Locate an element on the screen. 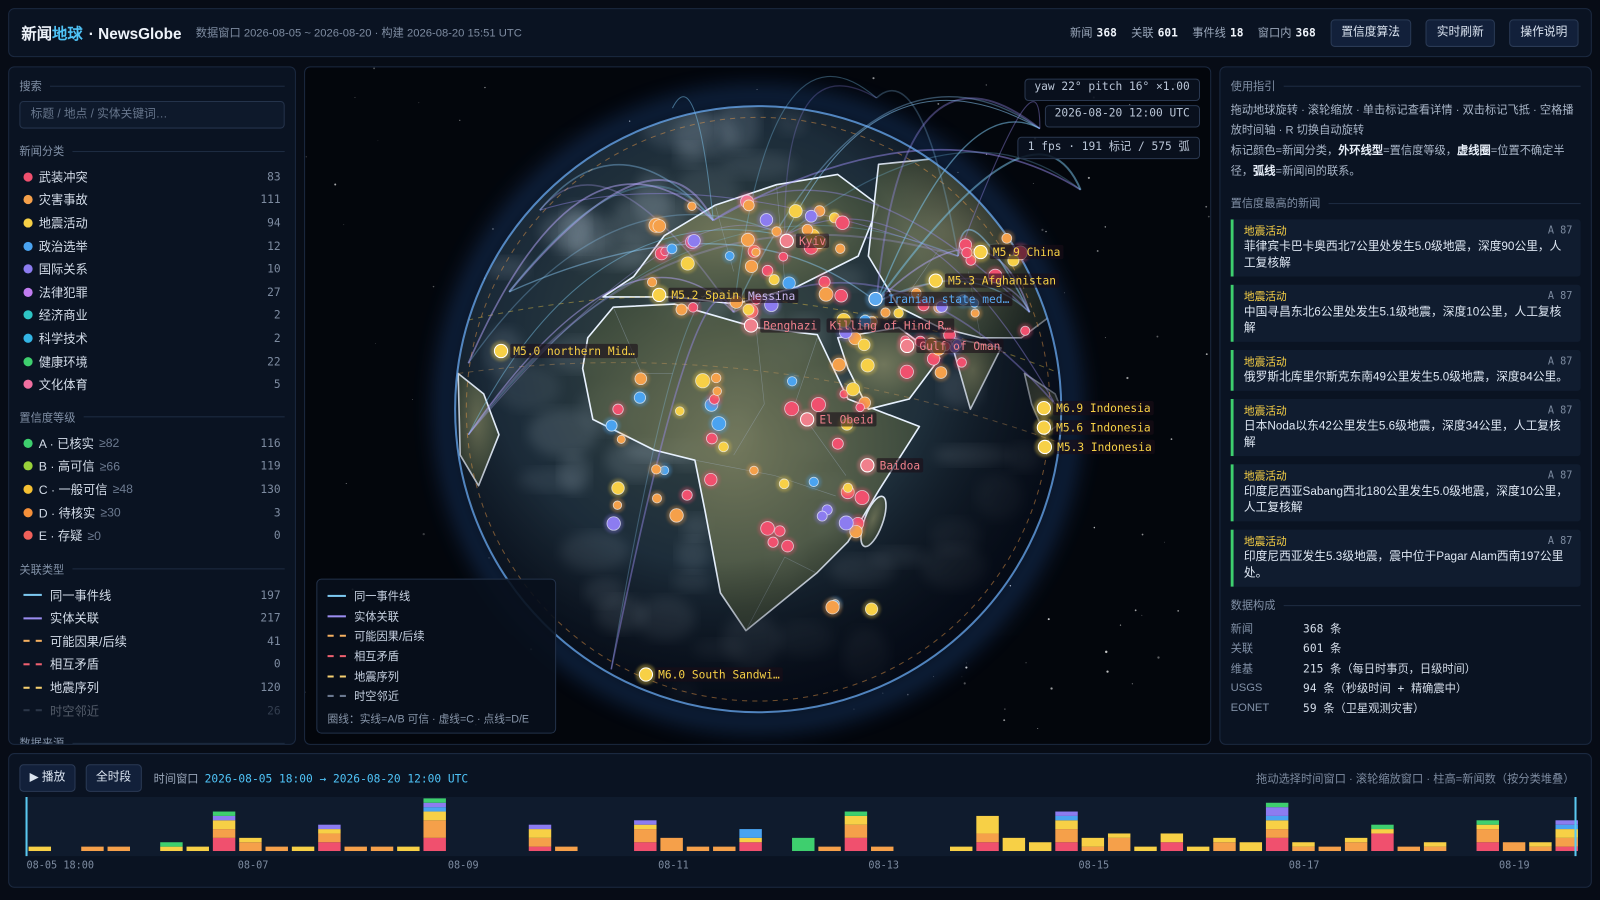 Image resolution: width=1600 pixels, height=900 pixels. category-item: 法律犯罪 27 is located at coordinates (151, 292).